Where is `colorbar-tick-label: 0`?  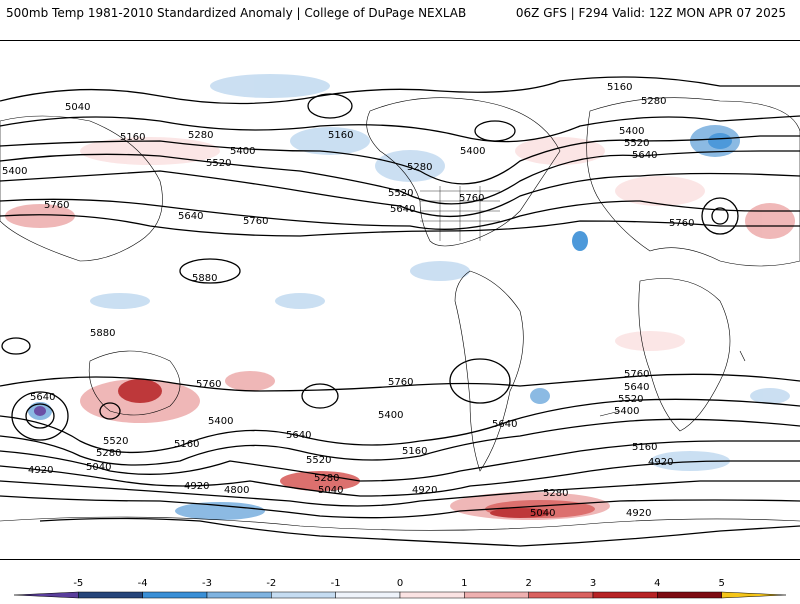 colorbar-tick-label: 0 is located at coordinates (400, 583).